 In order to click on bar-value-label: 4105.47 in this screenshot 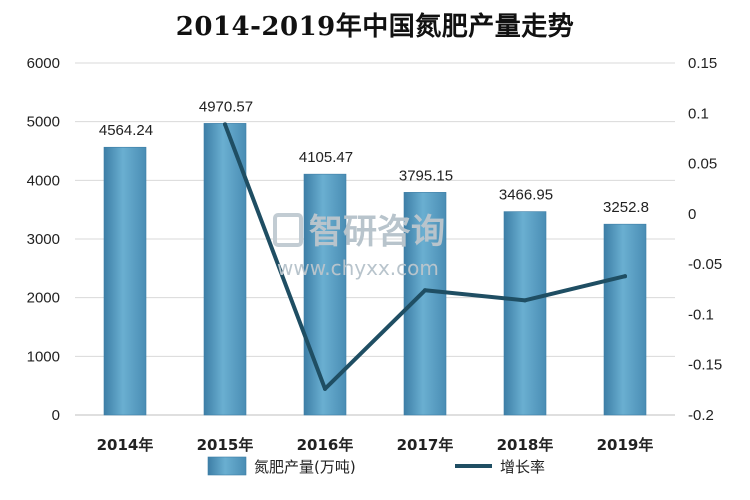, I will do `click(326, 157)`.